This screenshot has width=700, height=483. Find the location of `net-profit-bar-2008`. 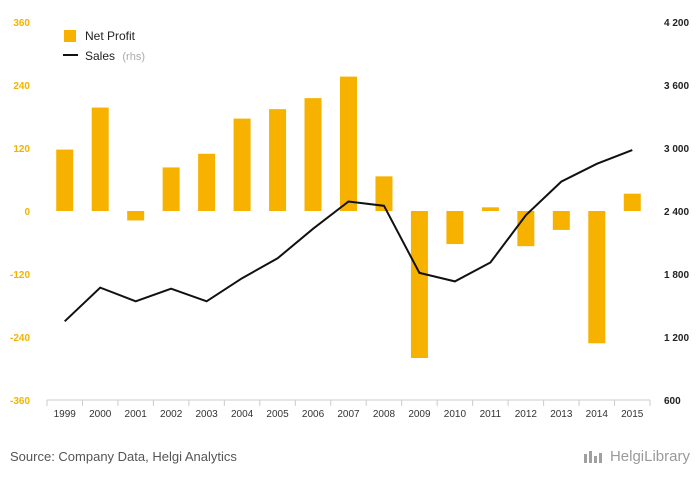

net-profit-bar-2008 is located at coordinates (384, 193).